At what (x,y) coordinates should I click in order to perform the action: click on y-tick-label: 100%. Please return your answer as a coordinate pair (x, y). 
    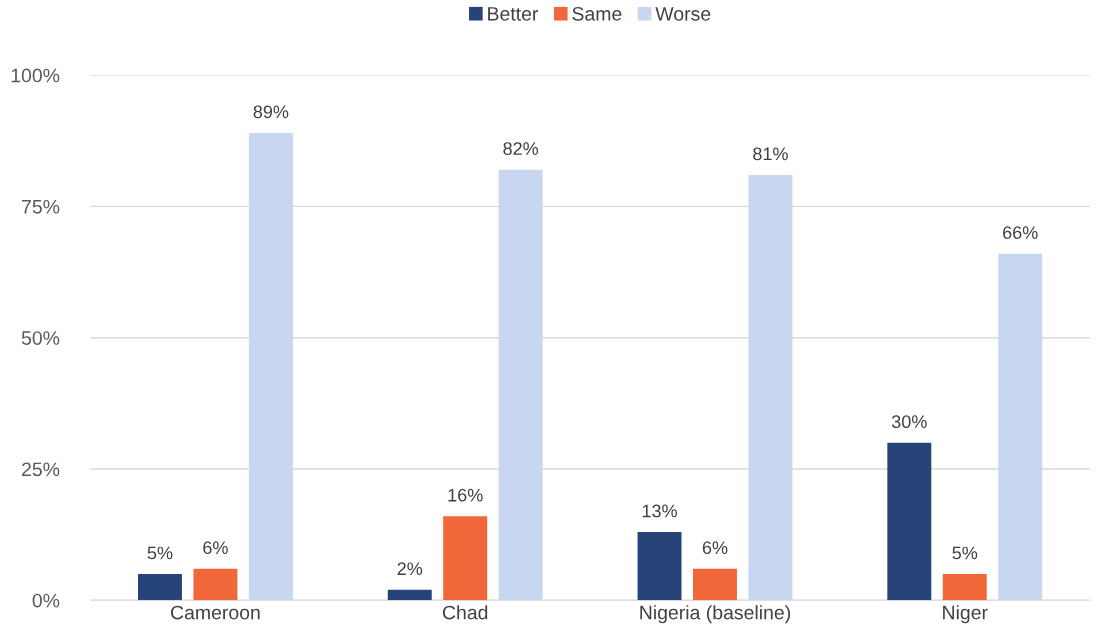
    Looking at the image, I should click on (35, 75).